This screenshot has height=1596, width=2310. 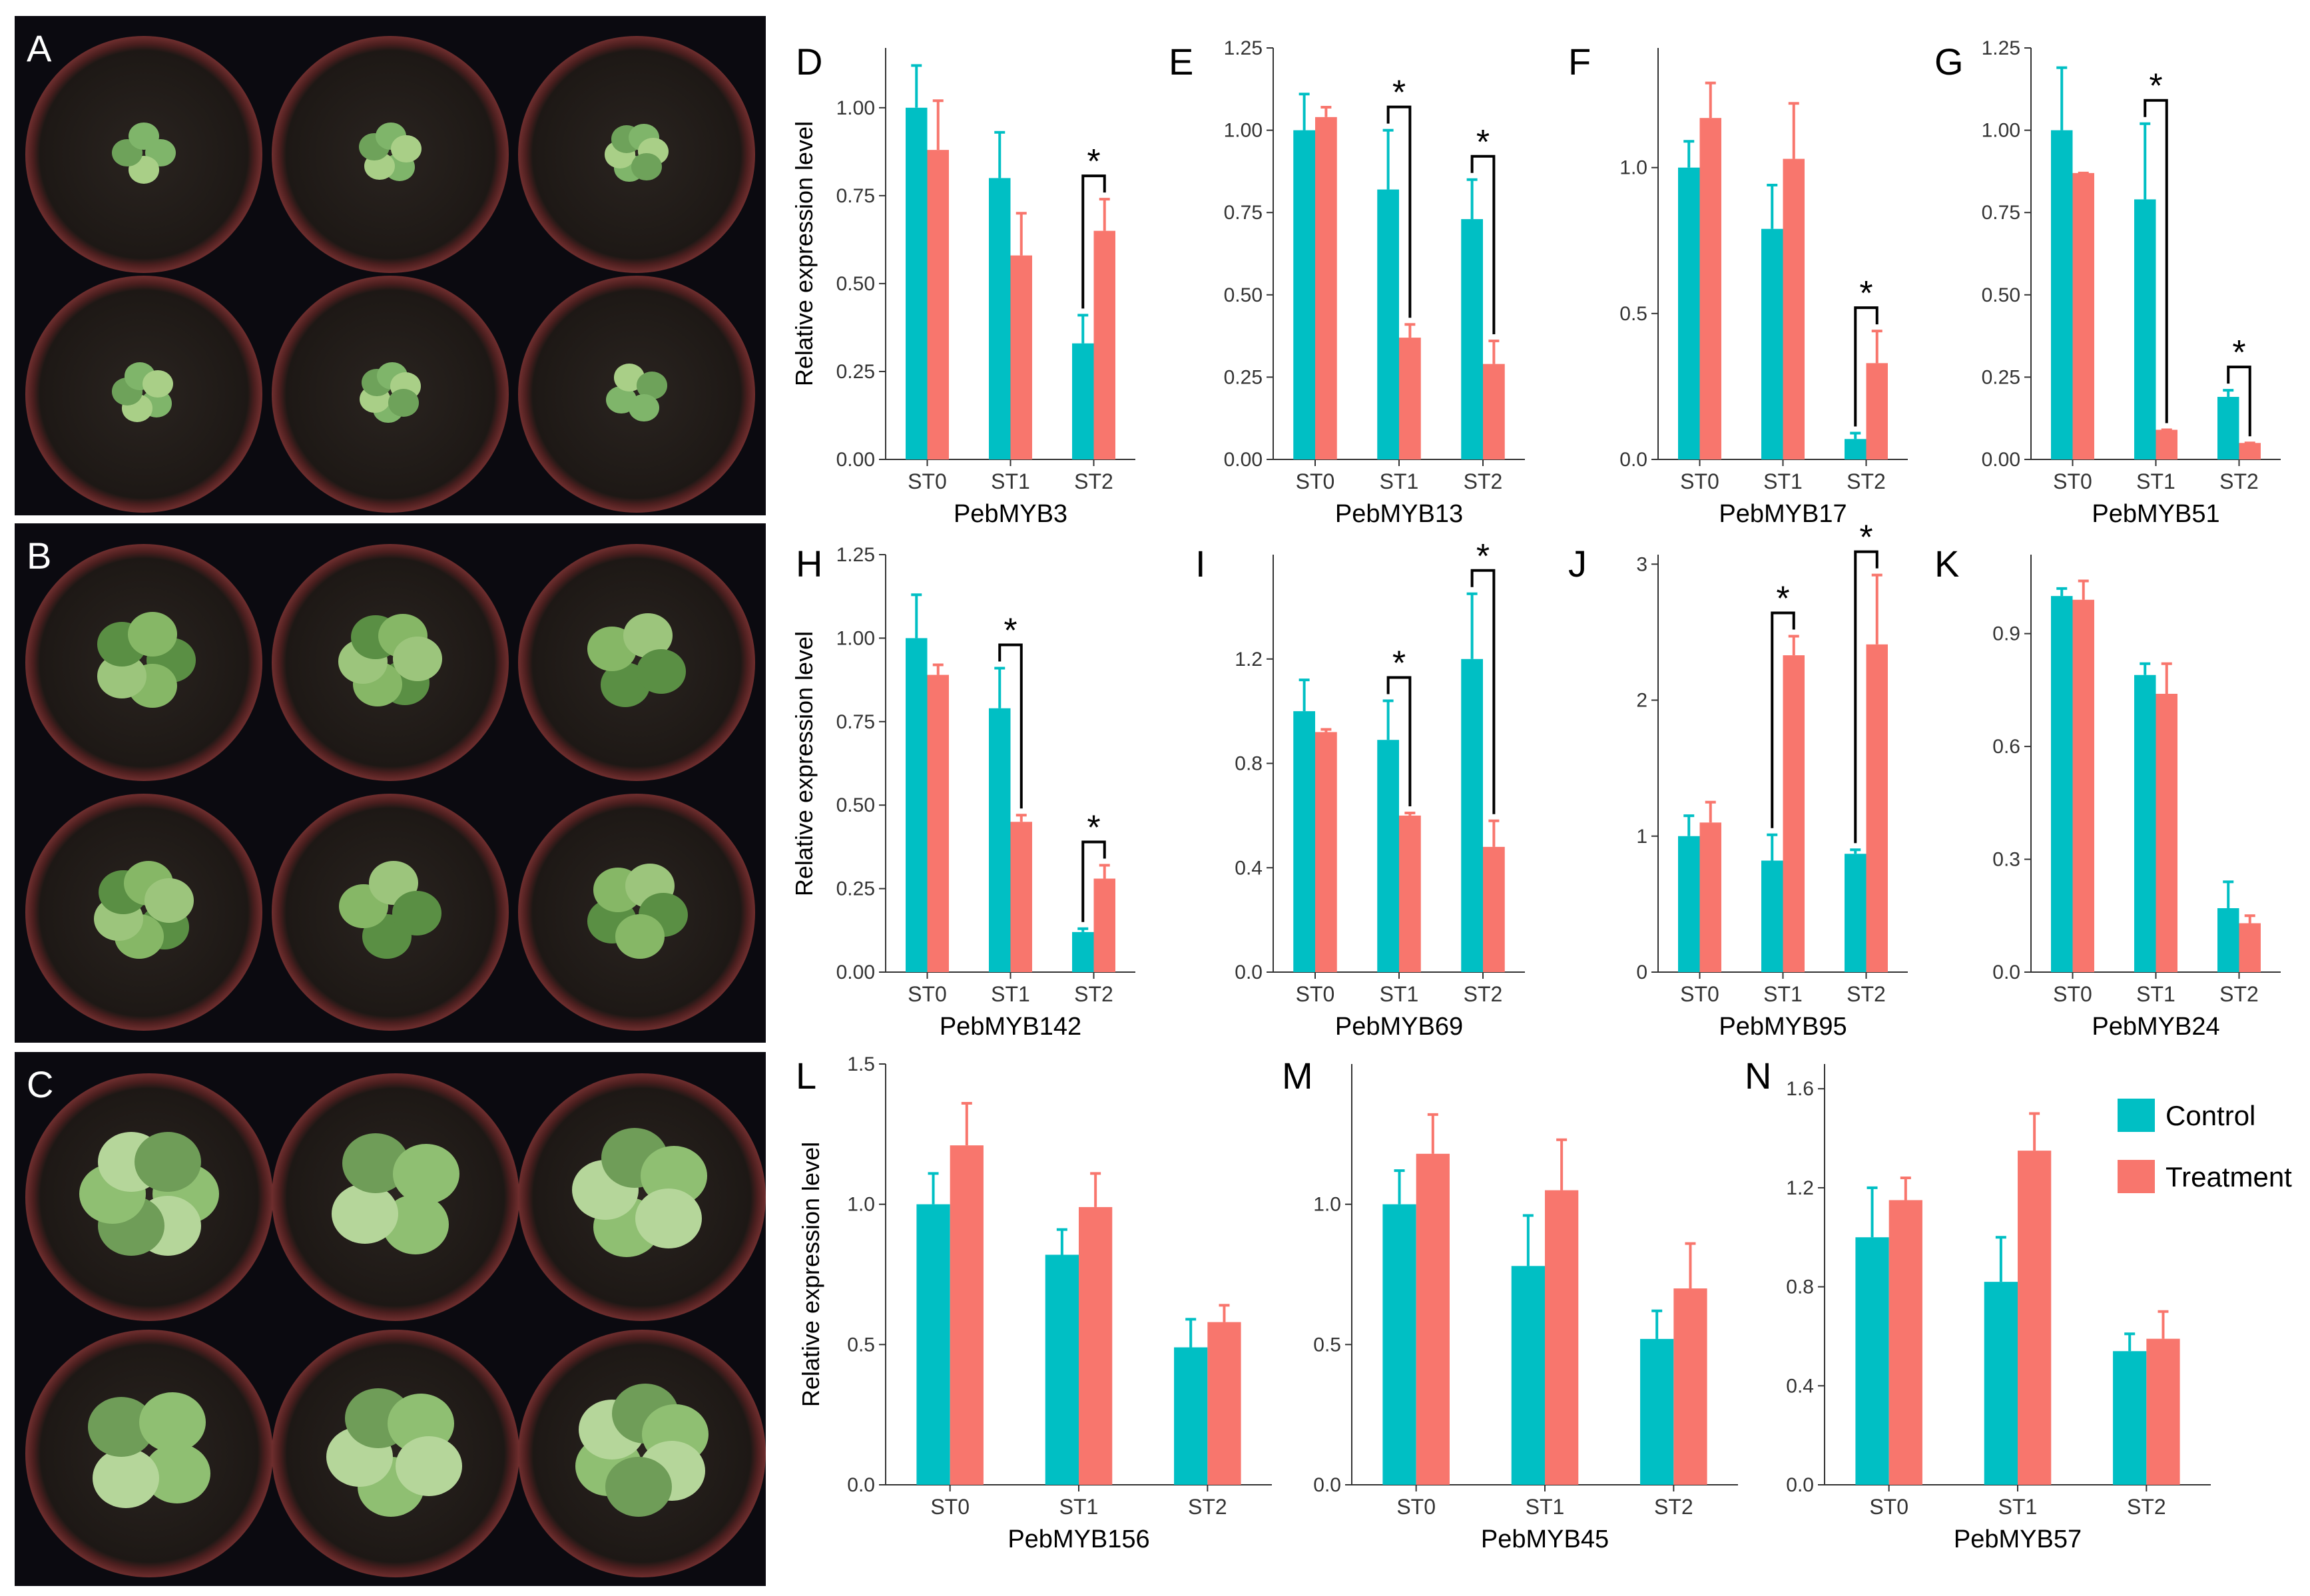 What do you see at coordinates (2006, 634) in the screenshot?
I see `y-tick-label: 0.9` at bounding box center [2006, 634].